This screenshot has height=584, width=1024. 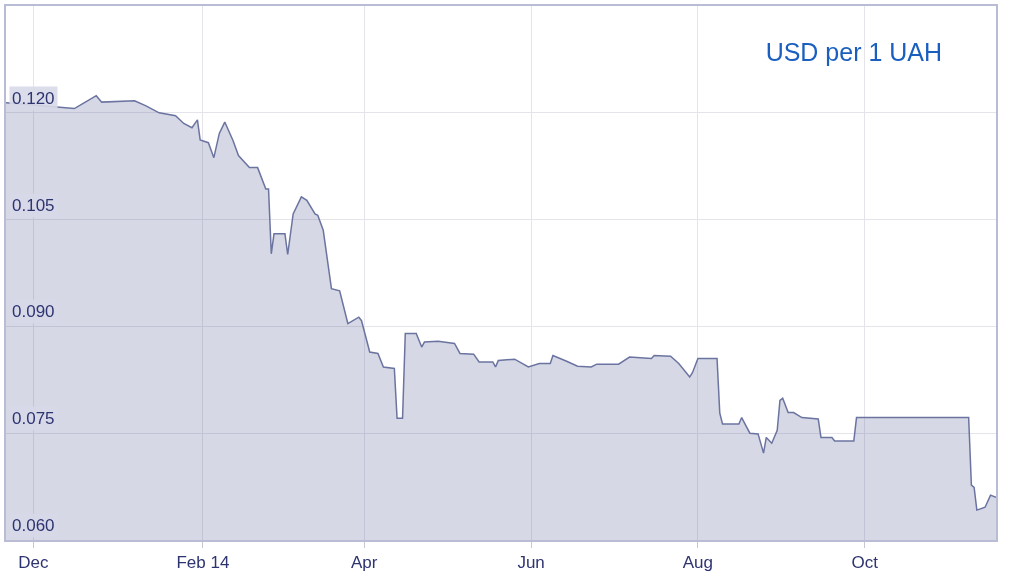 What do you see at coordinates (33, 311) in the screenshot?
I see `y-tick-label: 0.090` at bounding box center [33, 311].